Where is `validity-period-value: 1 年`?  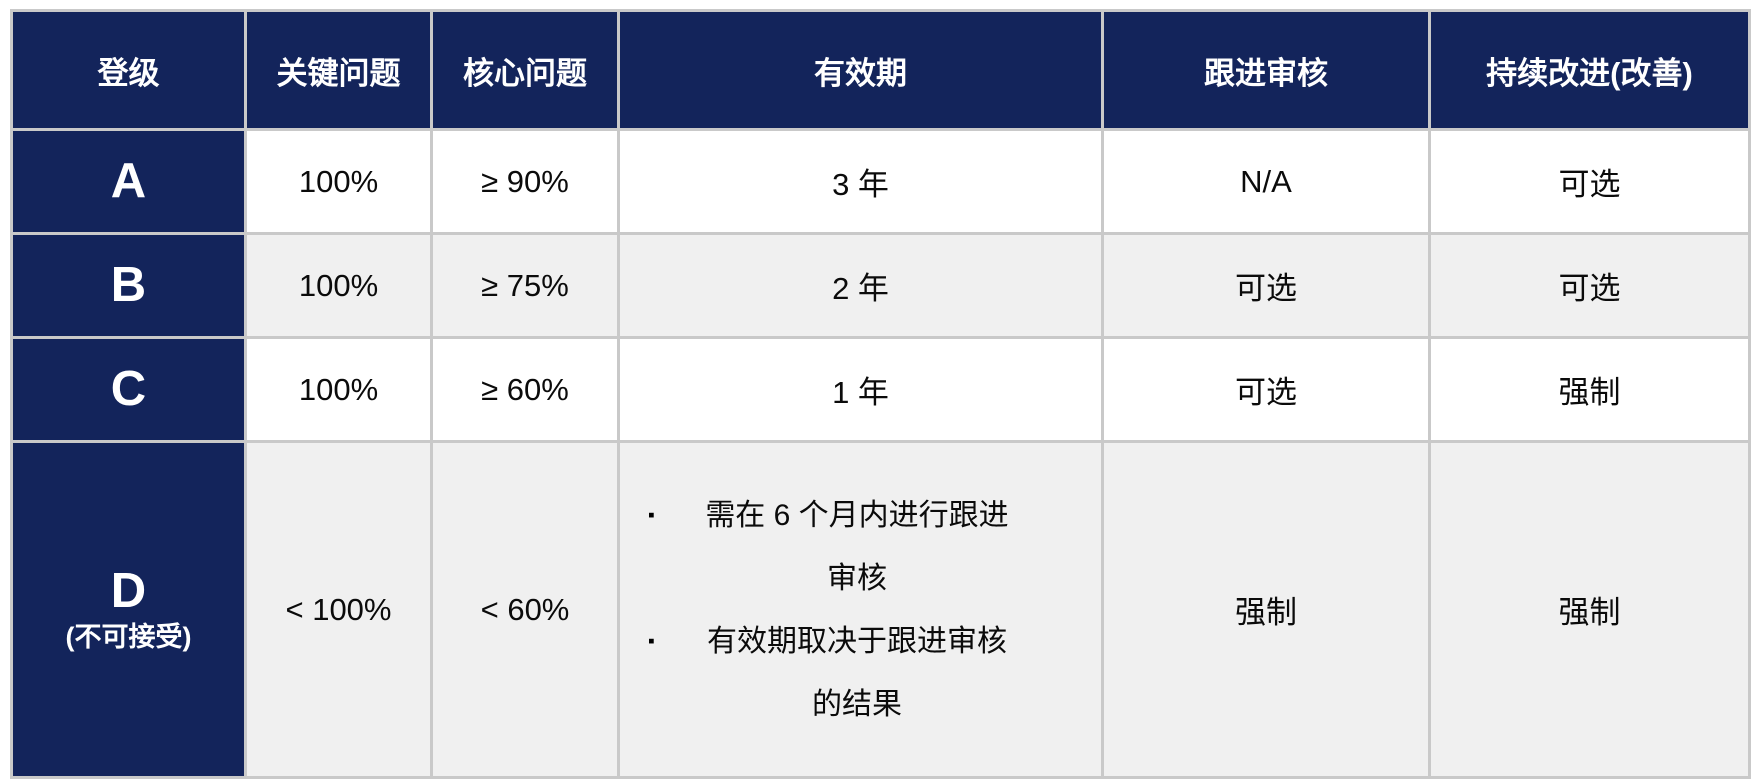
validity-period-value: 1 年 is located at coordinates (860, 389).